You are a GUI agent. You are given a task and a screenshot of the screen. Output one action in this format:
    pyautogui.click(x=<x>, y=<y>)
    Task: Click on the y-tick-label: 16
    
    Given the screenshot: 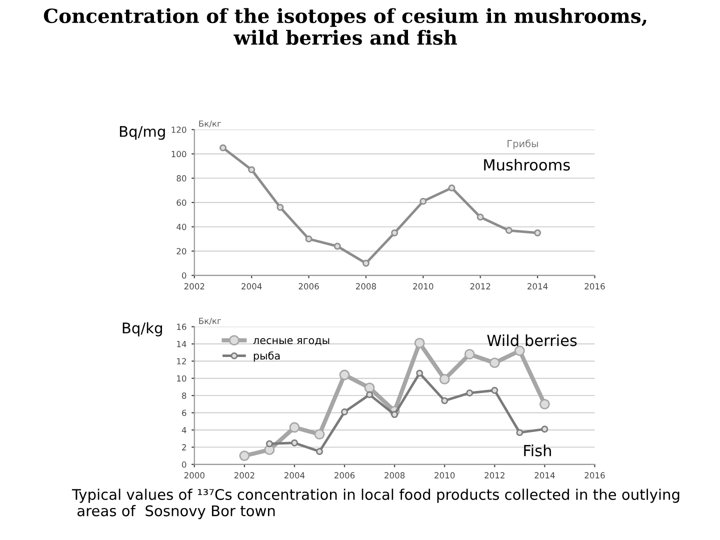 What is the action you would take?
    pyautogui.click(x=181, y=327)
    